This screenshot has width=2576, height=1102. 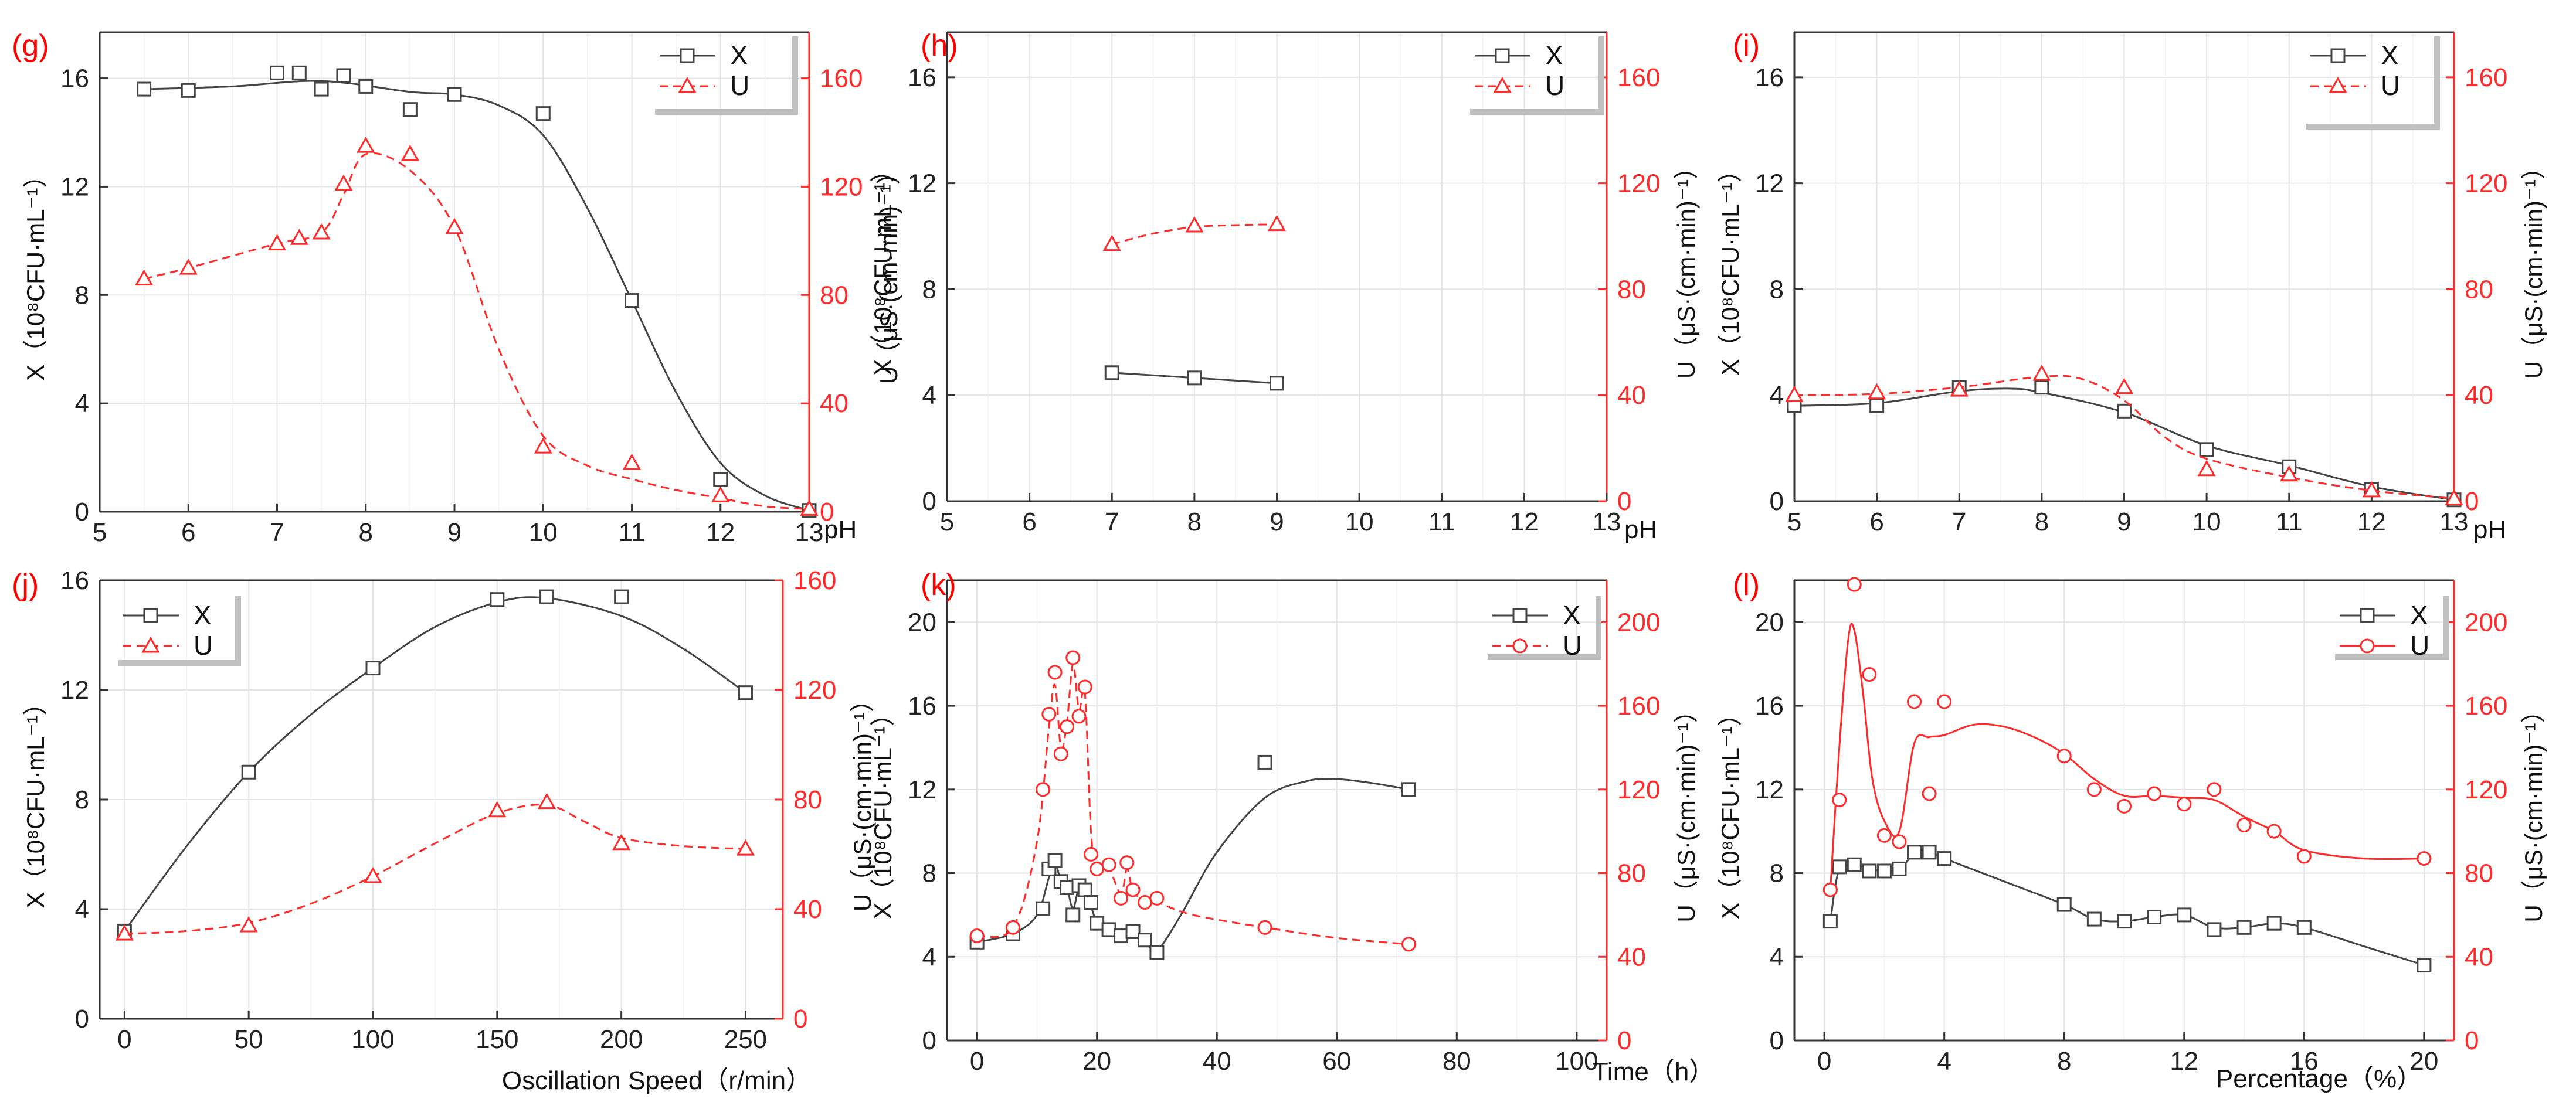 What do you see at coordinates (249, 1039) in the screenshot?
I see `x-tick-label: 50` at bounding box center [249, 1039].